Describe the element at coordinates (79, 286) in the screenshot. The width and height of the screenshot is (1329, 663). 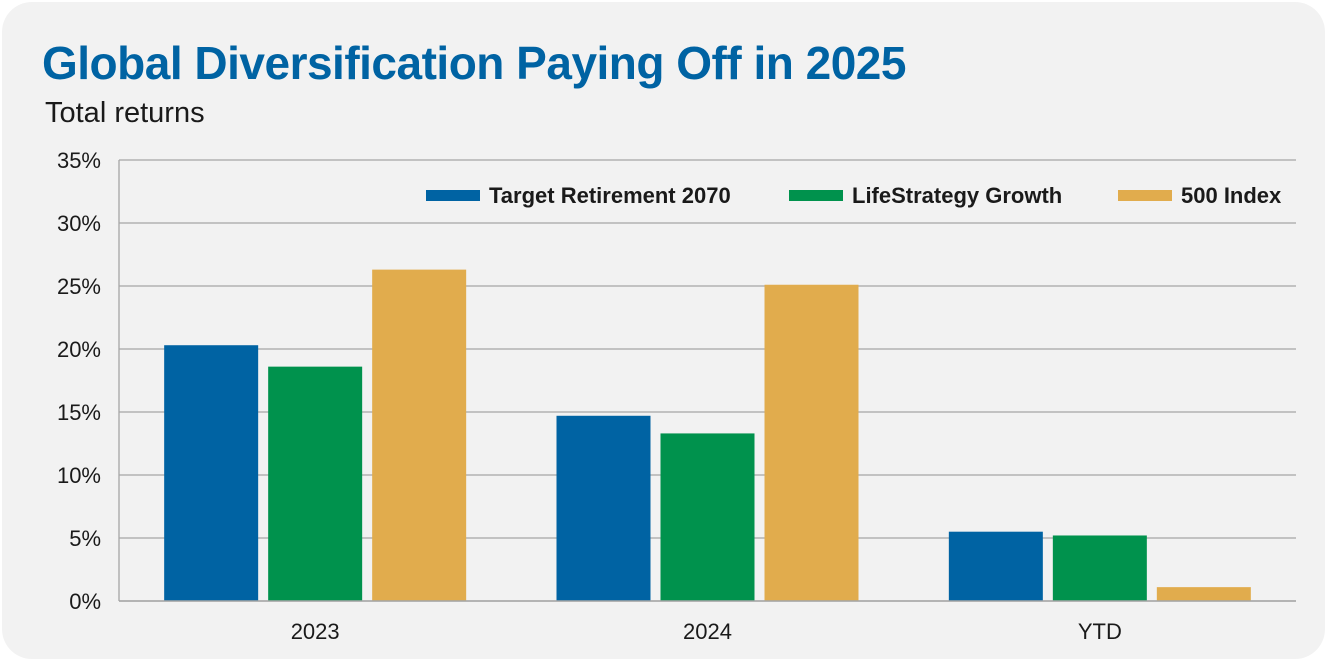
I see `y-tick-label: 25%` at that location.